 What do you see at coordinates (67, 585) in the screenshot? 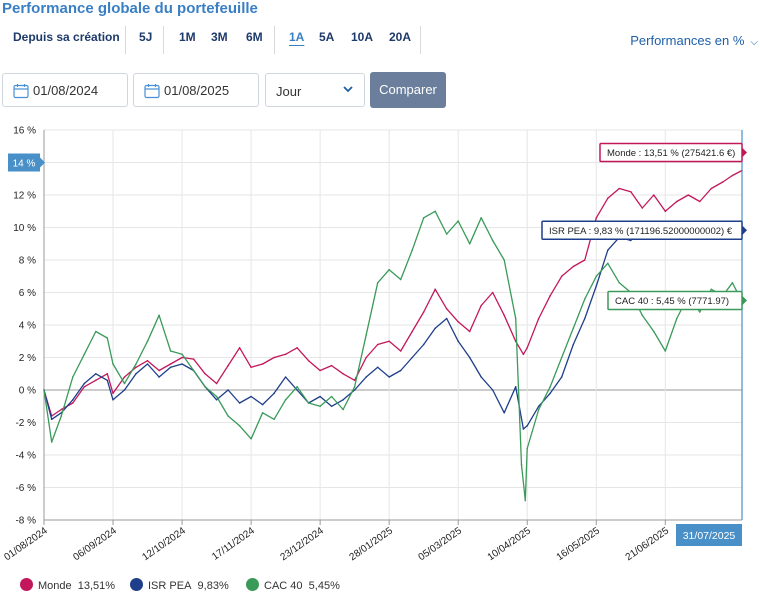
I see `legend-item-monde: Monde 13,51%` at bounding box center [67, 585].